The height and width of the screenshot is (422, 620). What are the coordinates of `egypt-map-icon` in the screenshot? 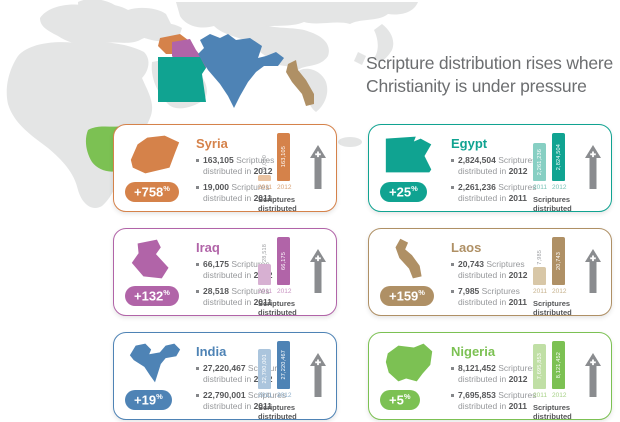 It's located at (408, 154).